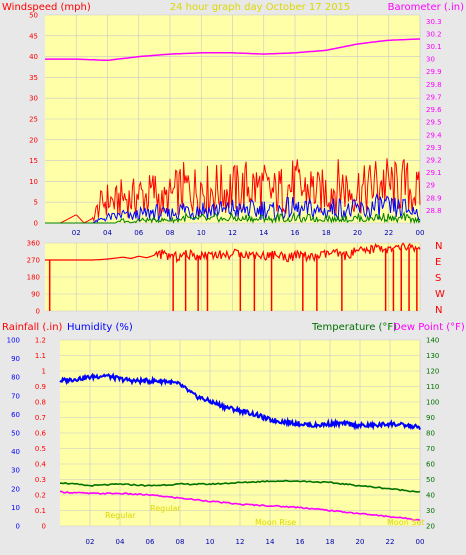 The image size is (466, 555). Describe the element at coordinates (233, 253) in the screenshot. I see `direction-line` at that location.